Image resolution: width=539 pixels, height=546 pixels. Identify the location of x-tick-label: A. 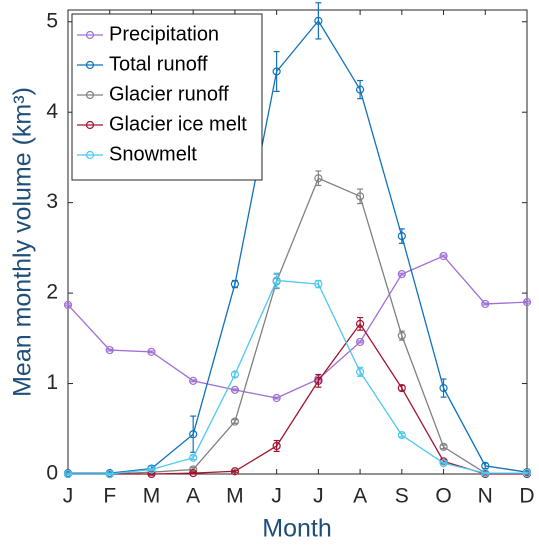
(360, 496).